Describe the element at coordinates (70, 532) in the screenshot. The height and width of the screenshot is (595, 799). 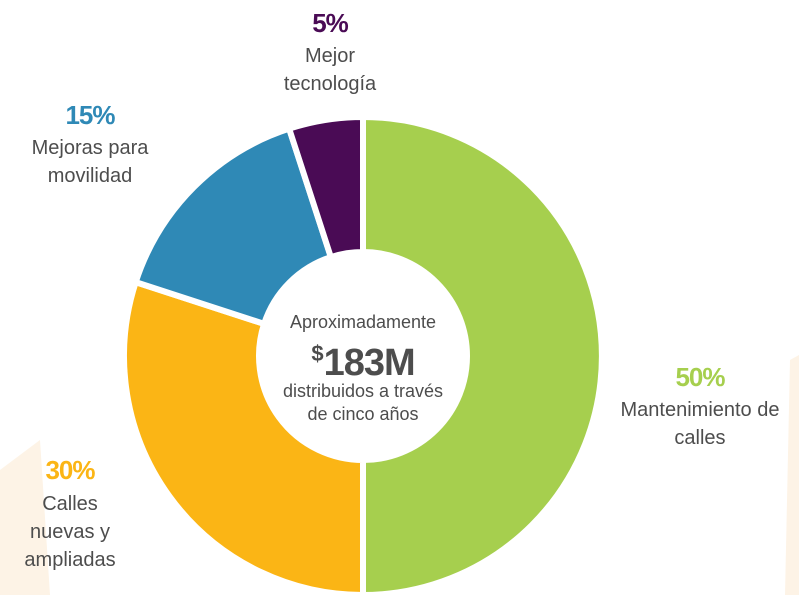
I see `category-label: Calles nuevas y ampliadas` at that location.